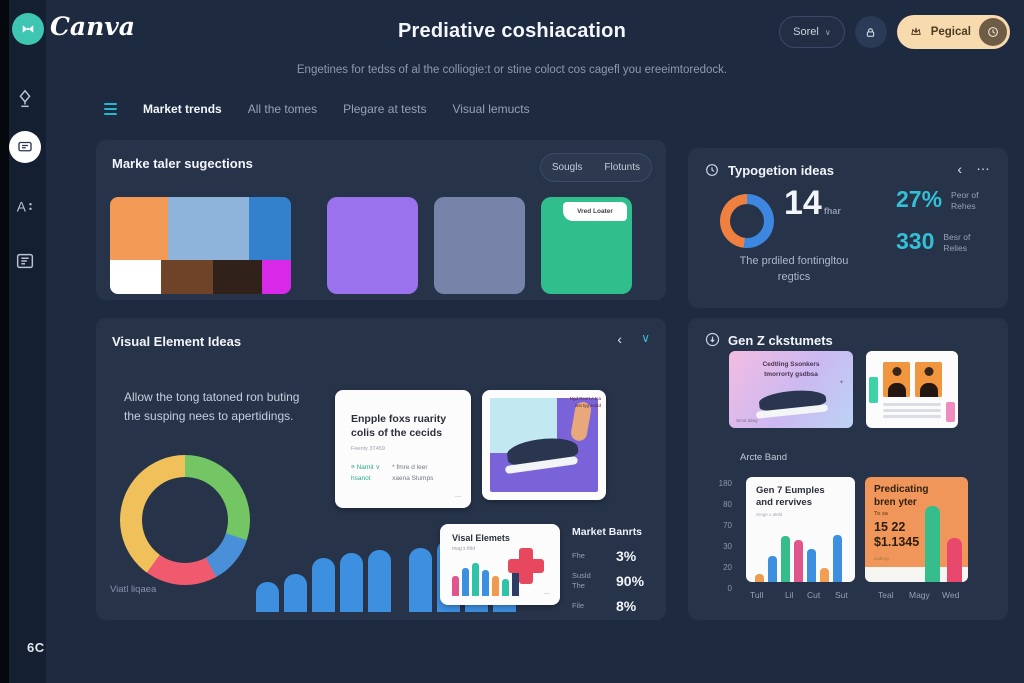 The image size is (1024, 683). I want to click on note-col-right: * fmre d leer xaena Slumps, so click(413, 473).